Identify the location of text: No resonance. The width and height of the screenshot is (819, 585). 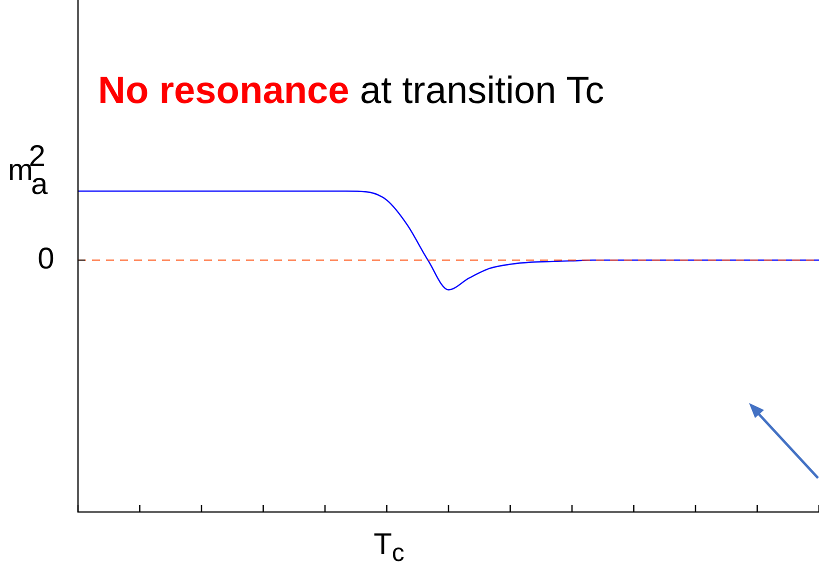
(224, 91).